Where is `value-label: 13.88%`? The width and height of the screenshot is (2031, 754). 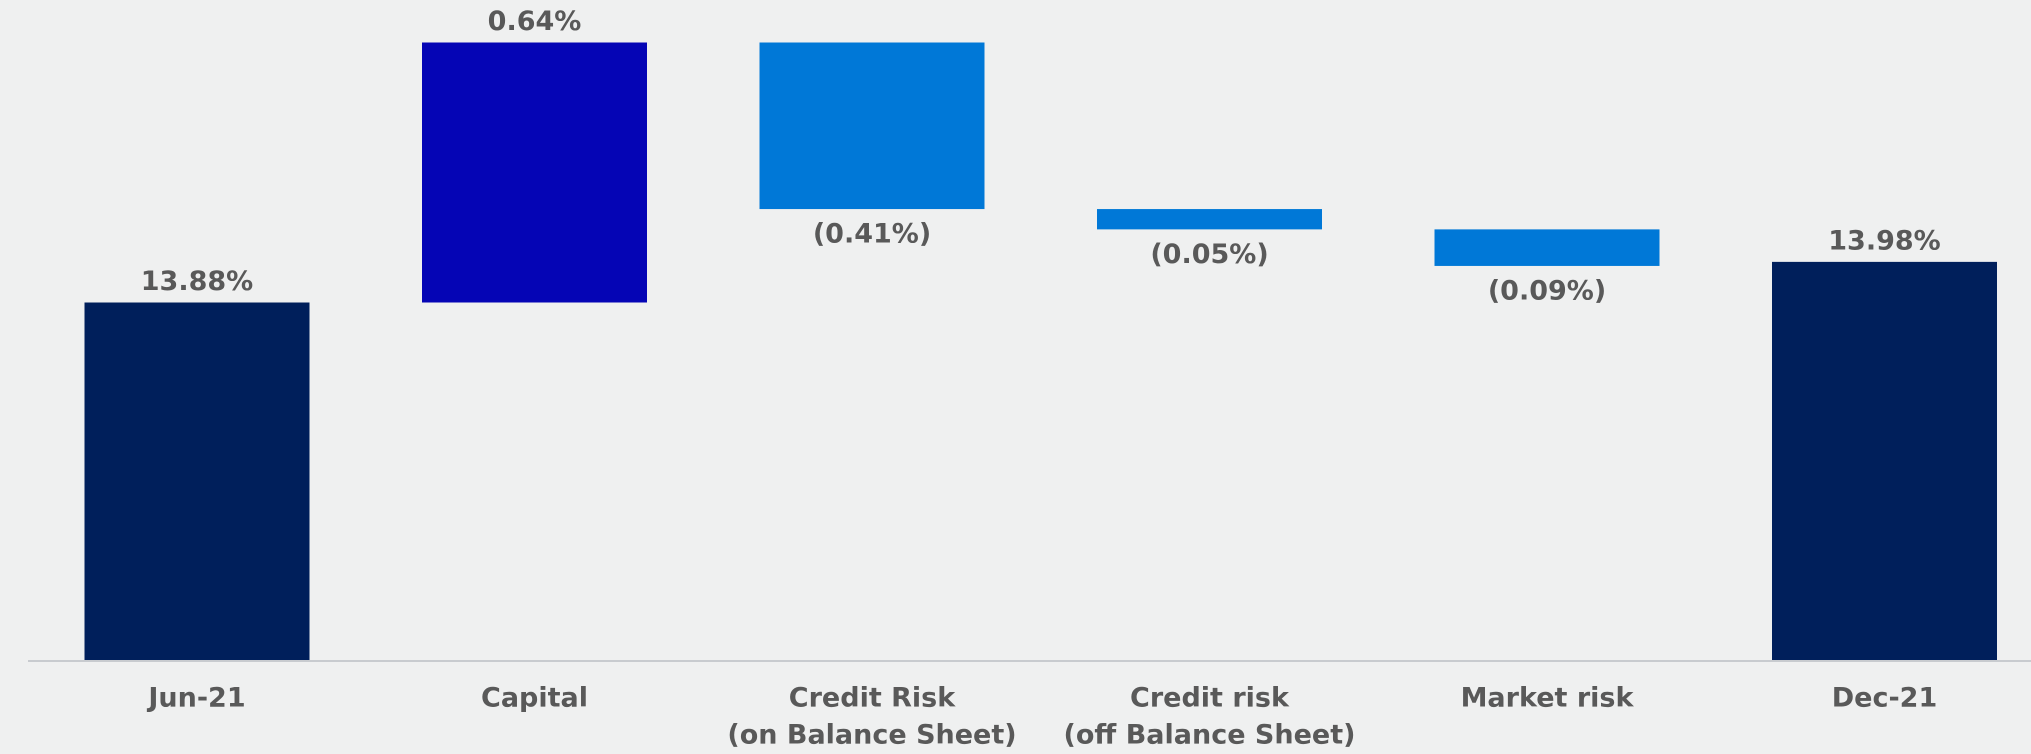
value-label: 13.88% is located at coordinates (197, 281).